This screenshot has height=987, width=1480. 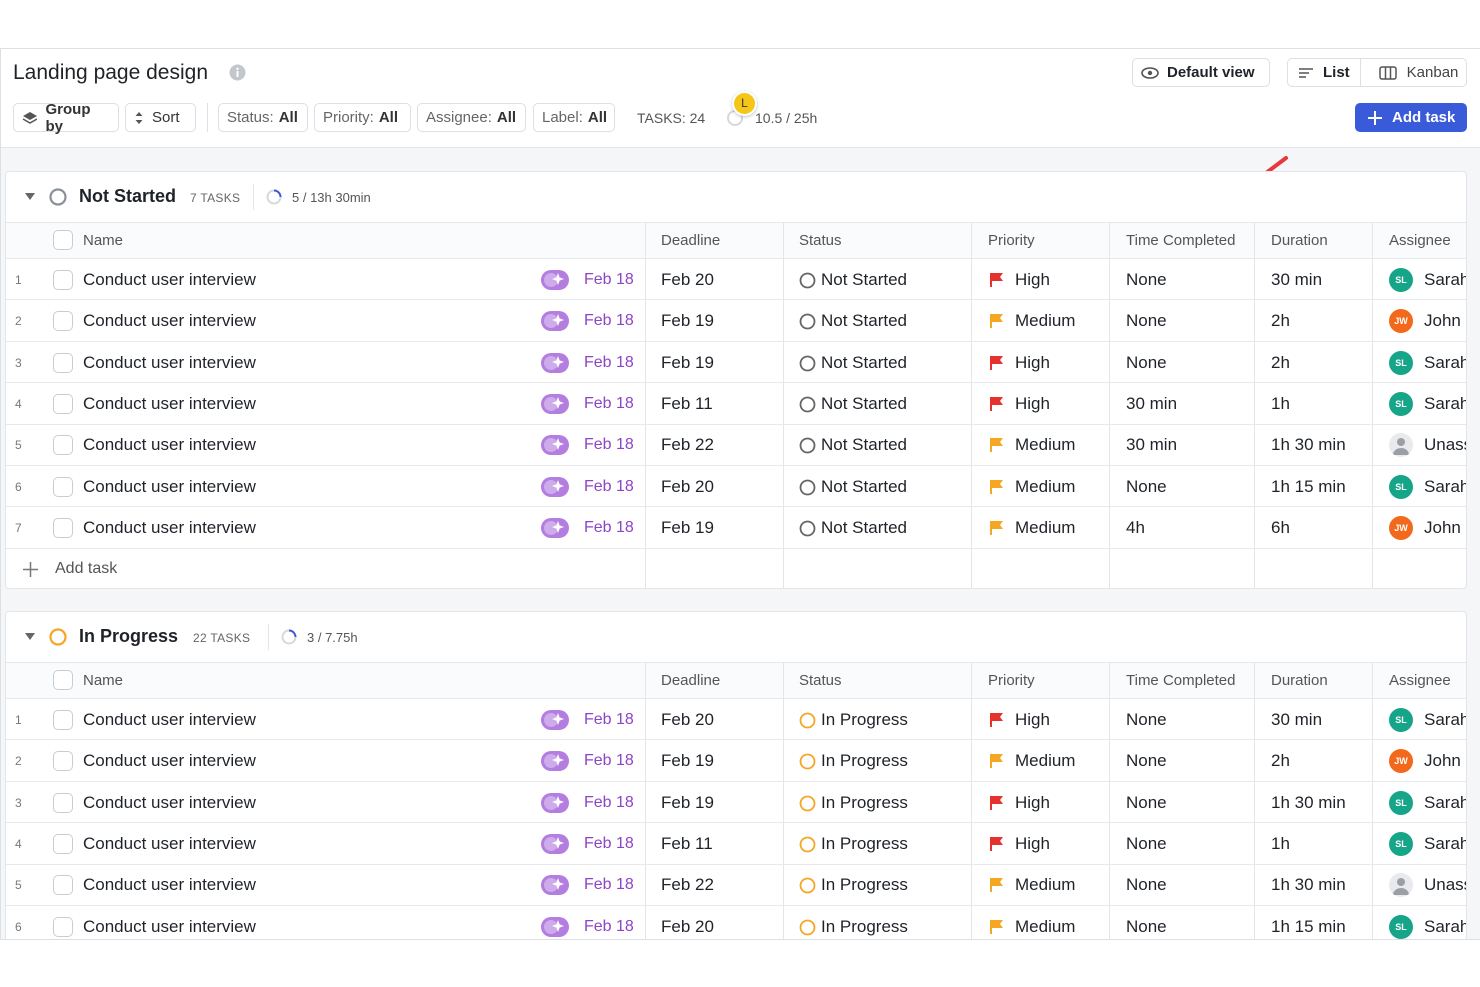 I want to click on duration: 1h 30 min, so click(x=1308, y=802).